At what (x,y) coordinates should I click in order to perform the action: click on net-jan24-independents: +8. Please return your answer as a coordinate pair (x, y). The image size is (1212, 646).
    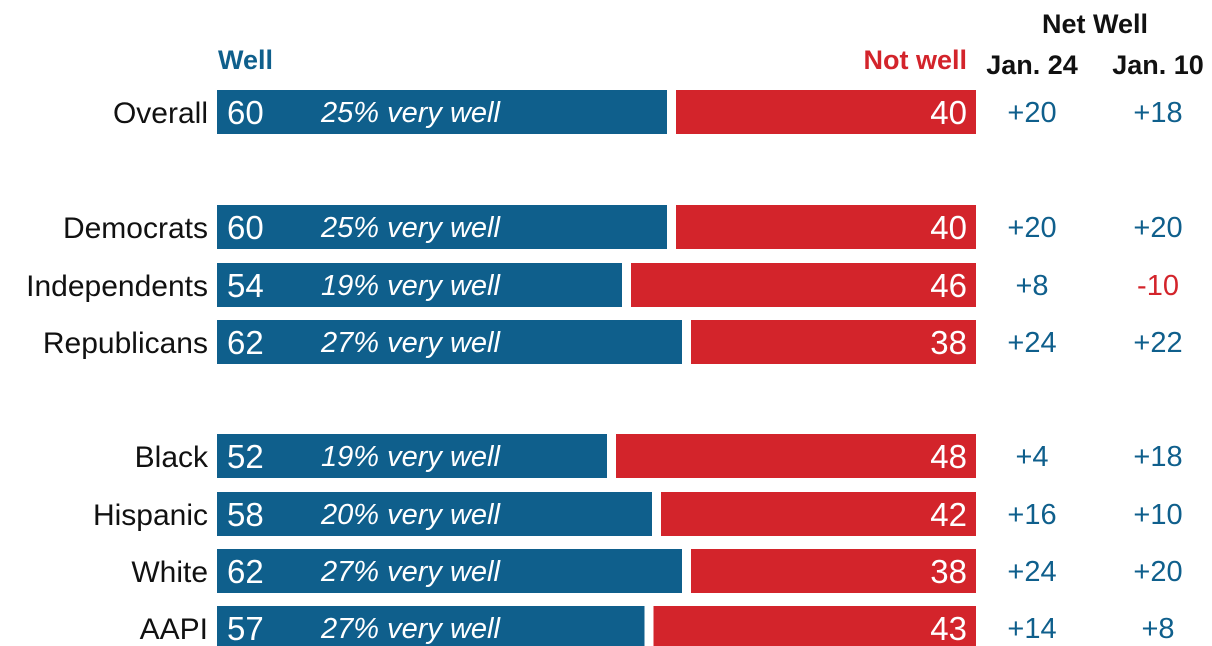
    Looking at the image, I should click on (1031, 286).